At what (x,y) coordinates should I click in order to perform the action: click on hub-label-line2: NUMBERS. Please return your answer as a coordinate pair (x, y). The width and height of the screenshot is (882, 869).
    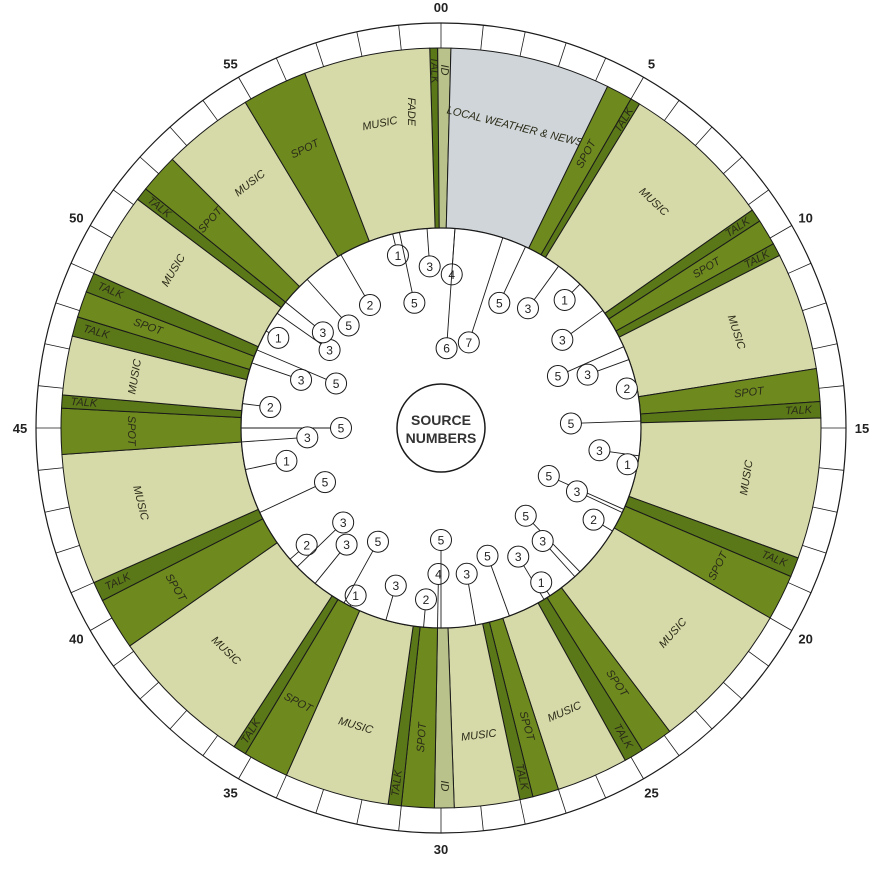
    Looking at the image, I should click on (441, 438).